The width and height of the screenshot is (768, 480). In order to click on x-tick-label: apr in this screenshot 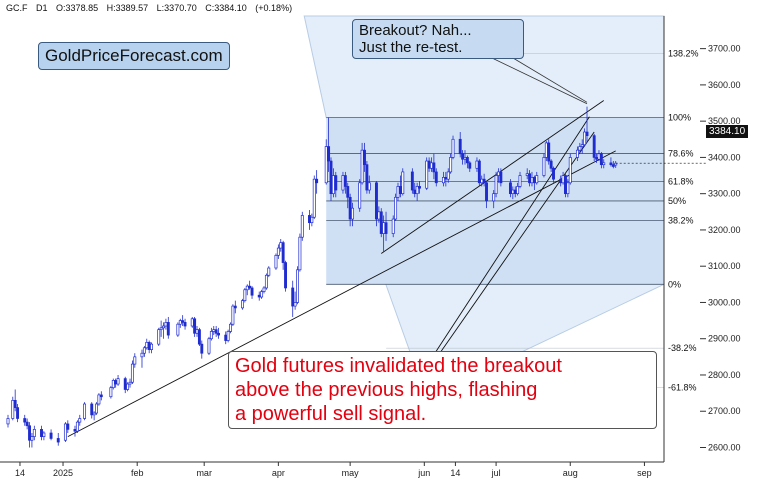, I will do `click(278, 473)`.